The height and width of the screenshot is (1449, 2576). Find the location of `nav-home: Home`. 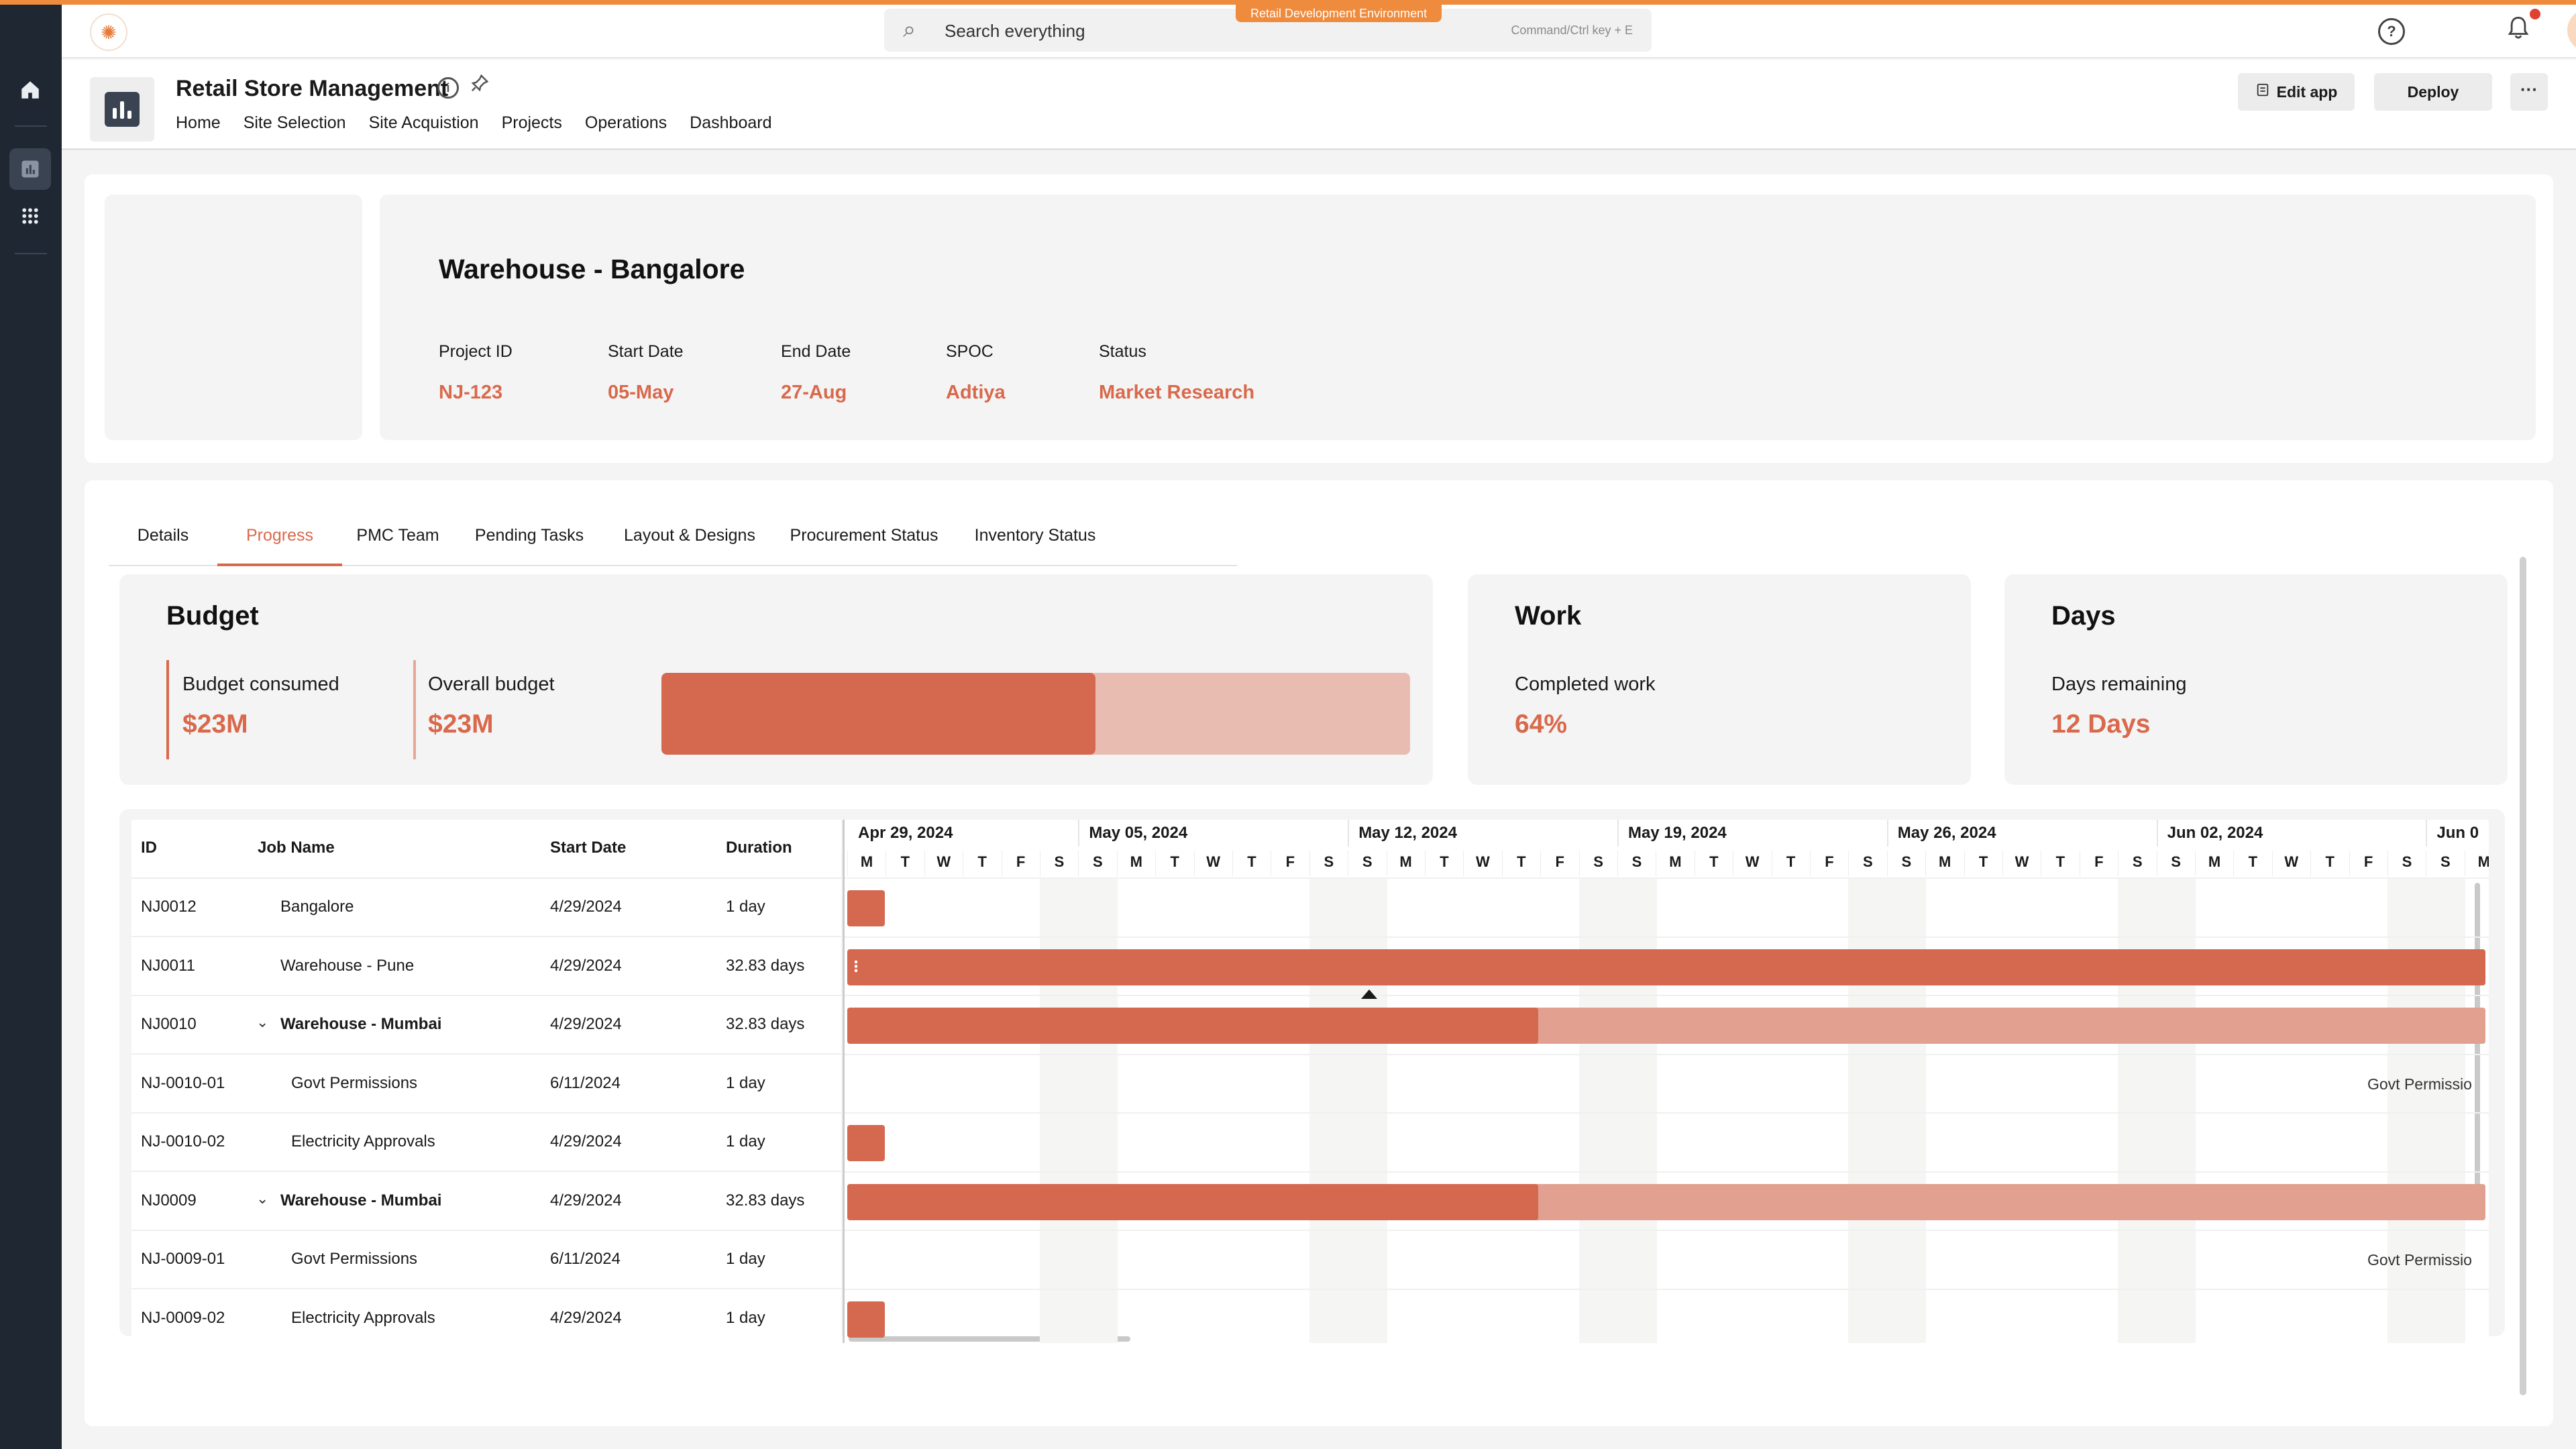

nav-home: Home is located at coordinates (198, 122).